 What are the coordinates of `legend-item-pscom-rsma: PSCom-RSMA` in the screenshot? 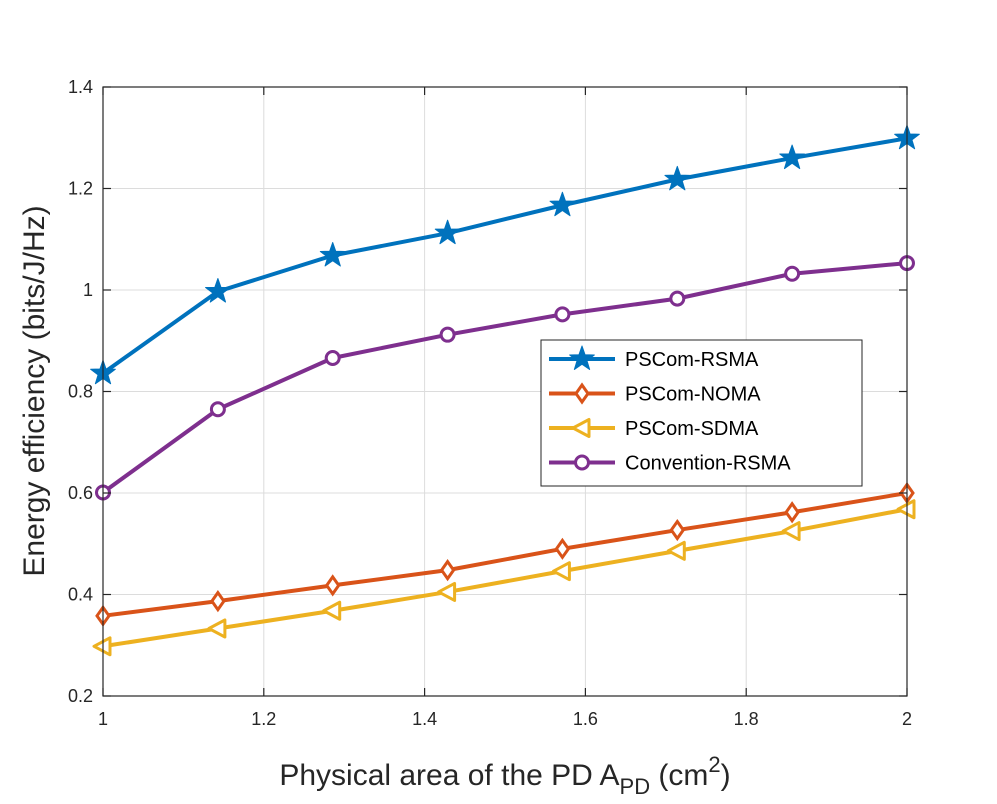 It's located at (654, 358).